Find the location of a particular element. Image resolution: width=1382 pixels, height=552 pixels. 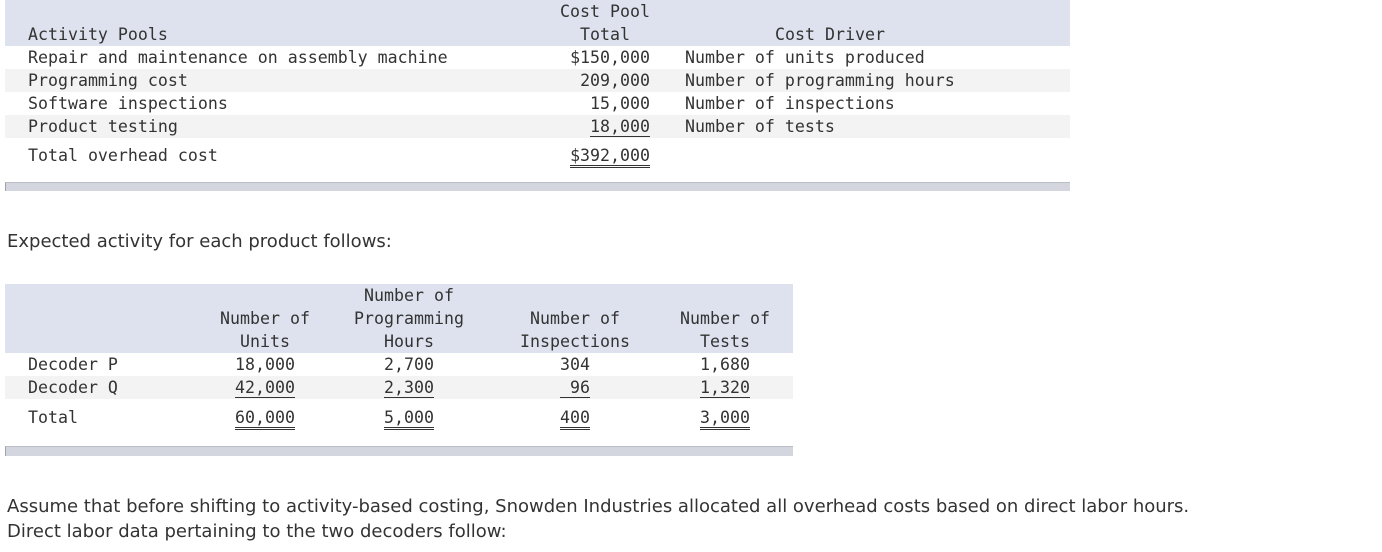

header-cost-pool: Cost Pool is located at coordinates (605, 11).